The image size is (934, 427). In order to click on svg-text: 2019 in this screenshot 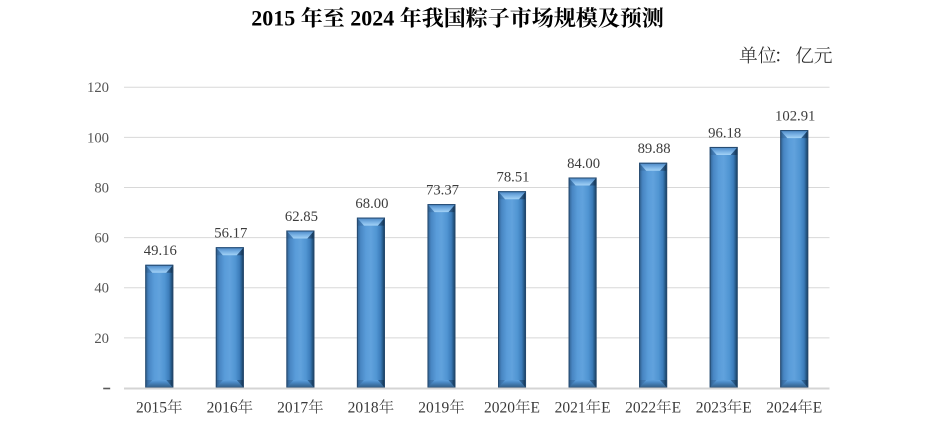, I will do `click(433, 408)`.